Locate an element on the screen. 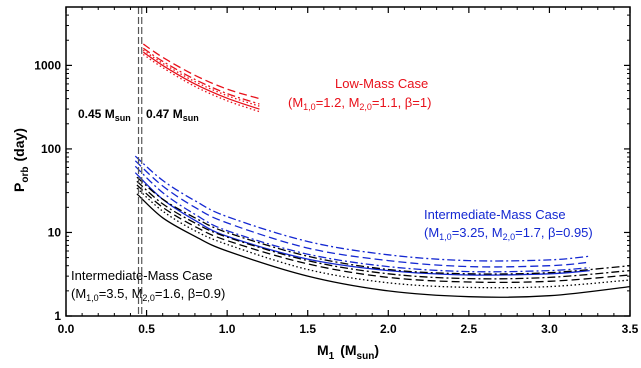  vline-label-0: 0.45 Msun is located at coordinates (104, 115).